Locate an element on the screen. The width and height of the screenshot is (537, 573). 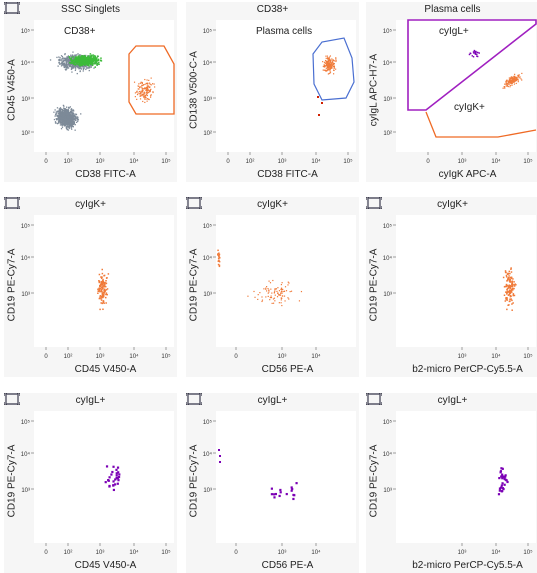
y-axis-label: cyIgL APC-H7-A is located at coordinates (374, 90).